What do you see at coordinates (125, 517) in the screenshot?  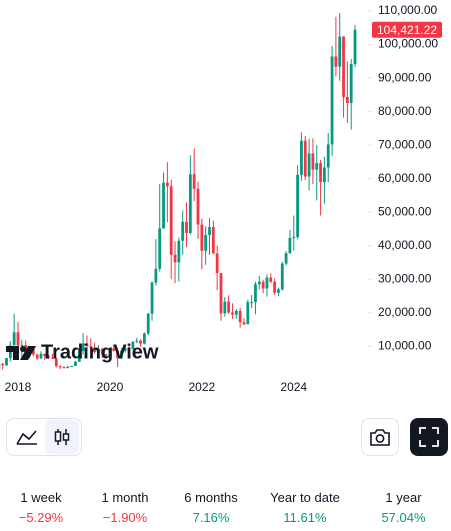 I see `performance-value: −1.90%` at bounding box center [125, 517].